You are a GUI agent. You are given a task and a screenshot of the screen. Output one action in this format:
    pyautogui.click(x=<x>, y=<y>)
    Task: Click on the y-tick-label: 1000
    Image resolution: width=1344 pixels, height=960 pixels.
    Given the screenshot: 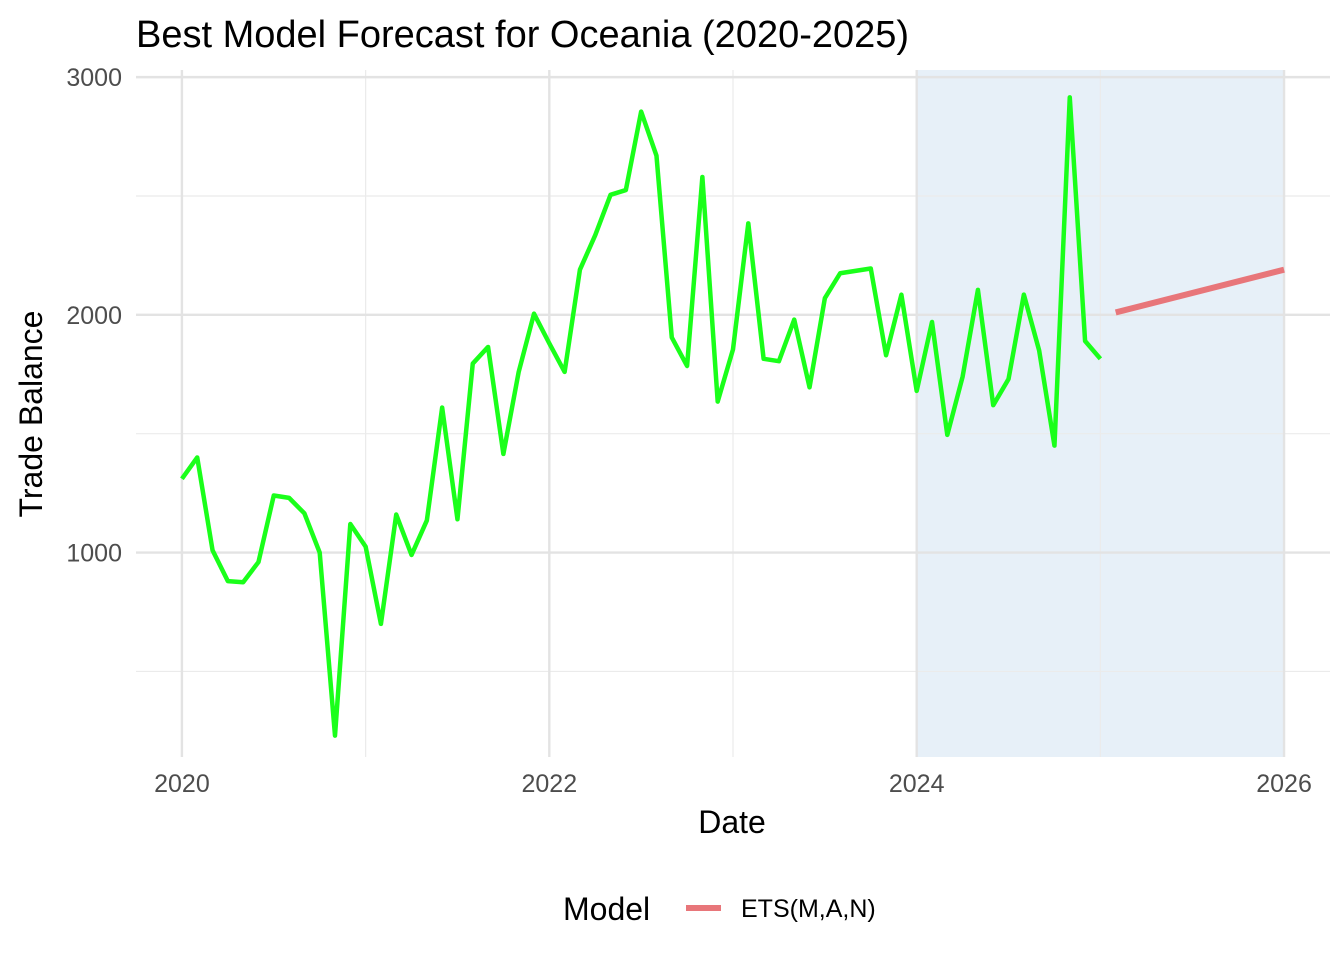 What is the action you would take?
    pyautogui.click(x=94, y=554)
    